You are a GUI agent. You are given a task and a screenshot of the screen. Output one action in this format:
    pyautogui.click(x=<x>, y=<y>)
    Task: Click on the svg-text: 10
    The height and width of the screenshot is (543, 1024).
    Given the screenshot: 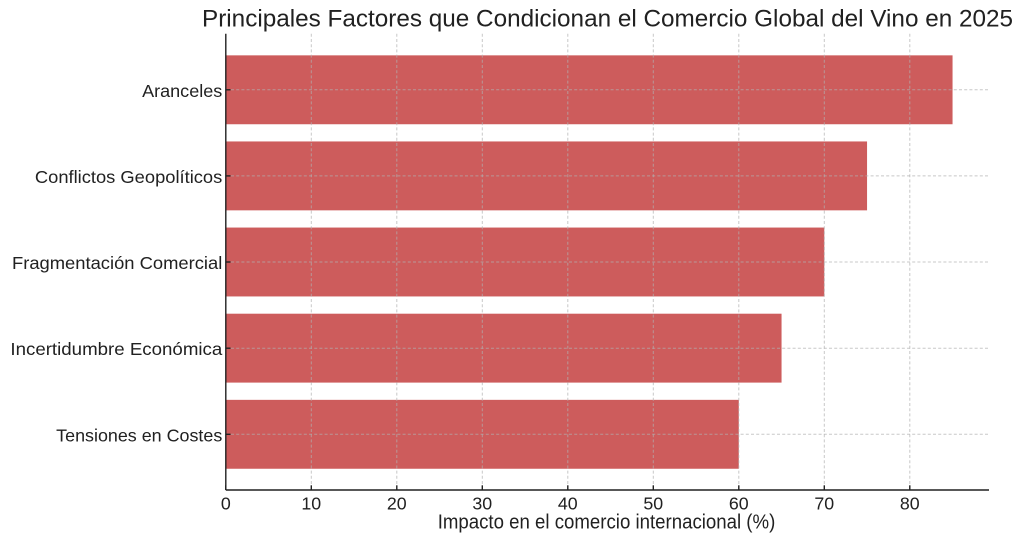 What is the action you would take?
    pyautogui.click(x=311, y=504)
    